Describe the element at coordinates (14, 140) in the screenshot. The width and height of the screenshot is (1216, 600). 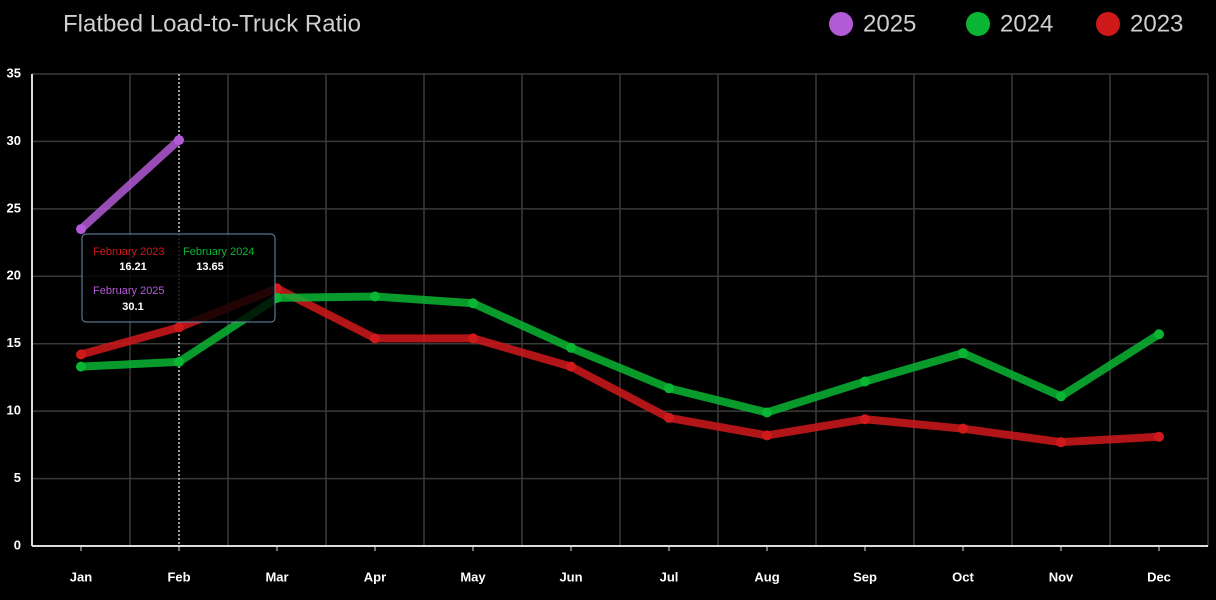
I see `y-tick-label: 30` at that location.